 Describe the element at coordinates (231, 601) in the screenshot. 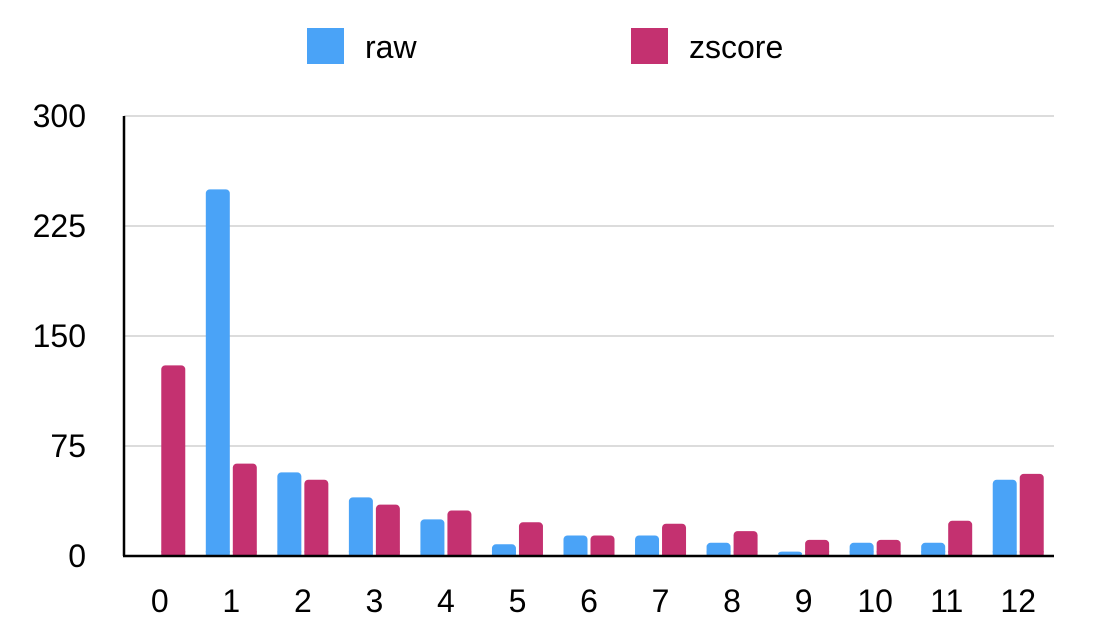

I see `x-tick-label: 1` at that location.